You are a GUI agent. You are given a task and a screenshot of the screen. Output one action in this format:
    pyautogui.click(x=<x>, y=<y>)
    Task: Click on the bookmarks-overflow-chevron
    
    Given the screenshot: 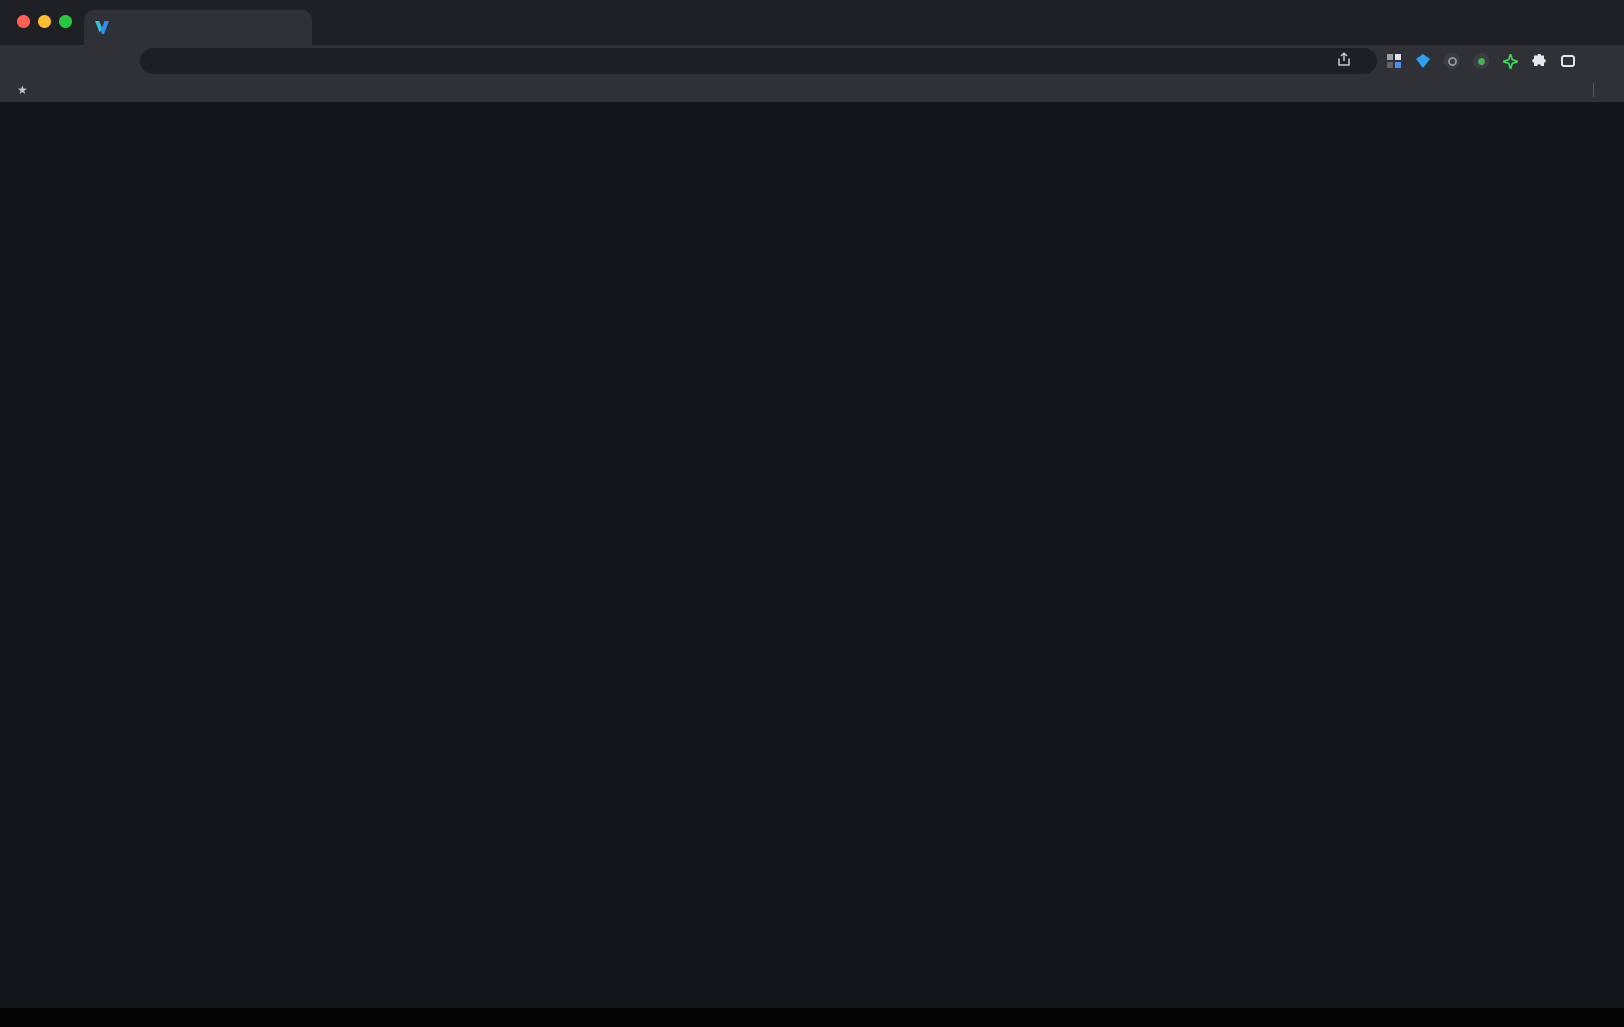 What is the action you would take?
    pyautogui.click(x=1580, y=90)
    